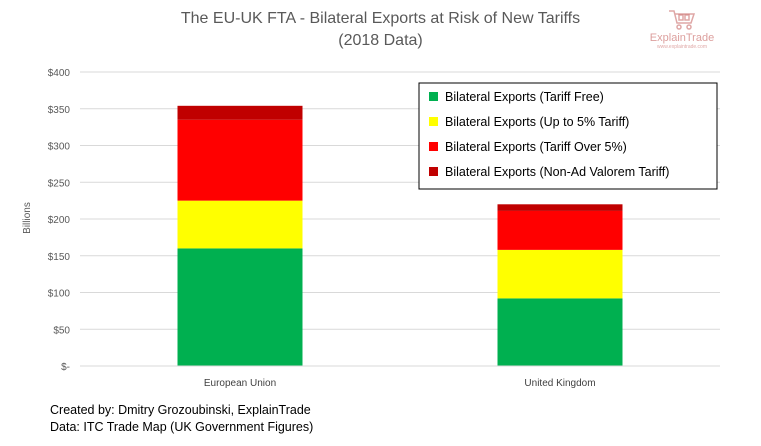 The width and height of the screenshot is (761, 446). Describe the element at coordinates (537, 122) in the screenshot. I see `legend-label: Bilateral Exports (Up to 5% Tariff)` at that location.